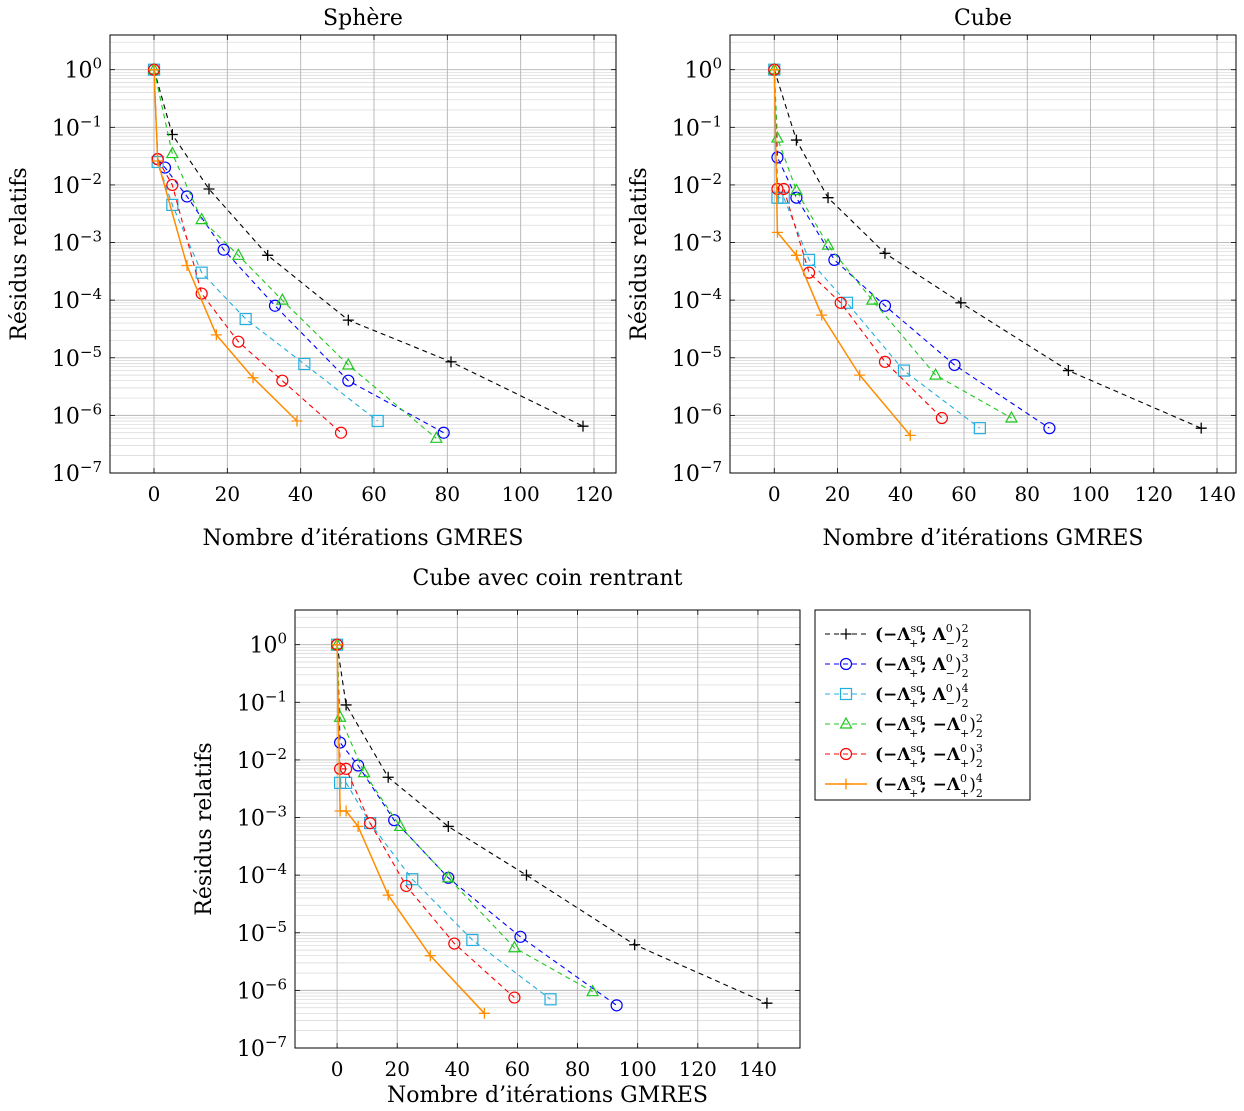 This screenshot has height=1111, width=1244. Describe the element at coordinates (77, 357) in the screenshot. I see `y-tick-label: 10⁻⁵` at that location.